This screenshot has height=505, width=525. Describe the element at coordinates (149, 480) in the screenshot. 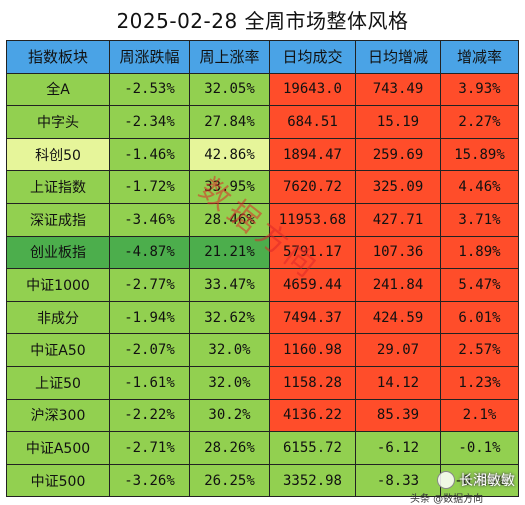

I see `weekly-change-cell: -3.26%` at that location.